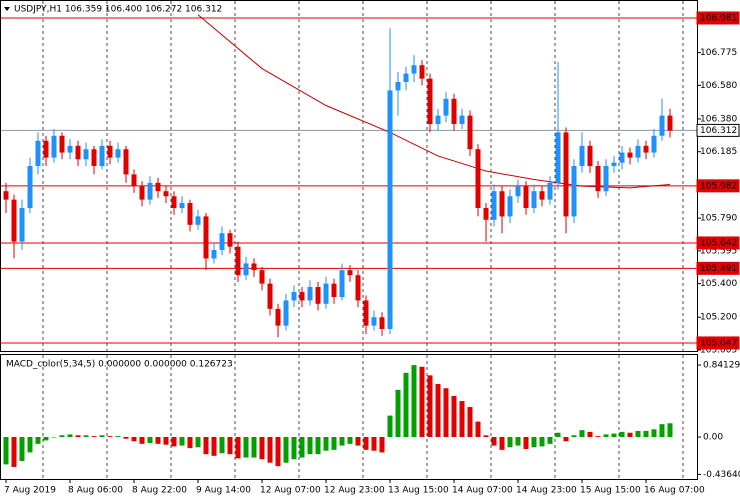  What do you see at coordinates (482, 491) in the screenshot?
I see `x-tick-label: 14 Aug 07:00` at bounding box center [482, 491].